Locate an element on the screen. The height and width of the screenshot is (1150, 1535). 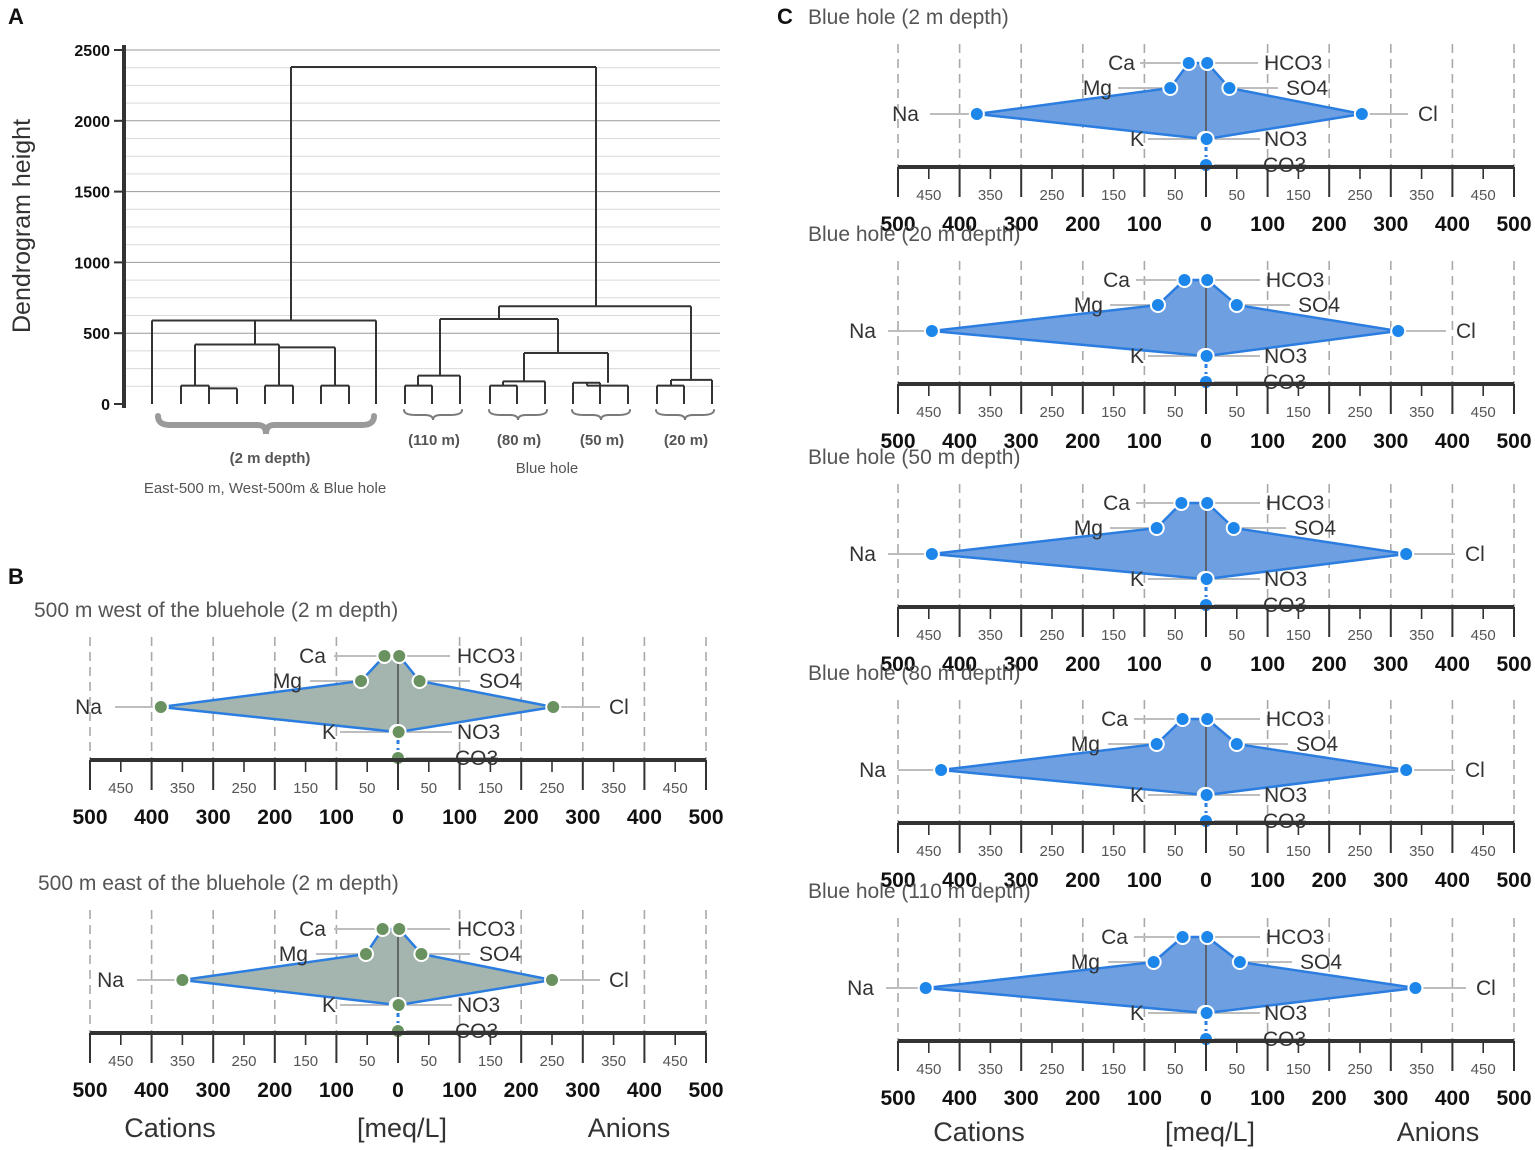
panel-label-a: A is located at coordinates (16, 16).